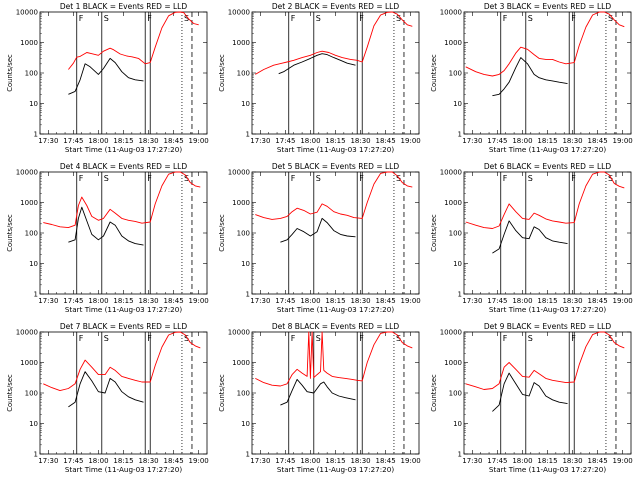 This screenshot has height=480, width=640. What do you see at coordinates (123, 166) in the screenshot?
I see `panel-title: Det 4 BLACK = Events RED = LLD` at bounding box center [123, 166].